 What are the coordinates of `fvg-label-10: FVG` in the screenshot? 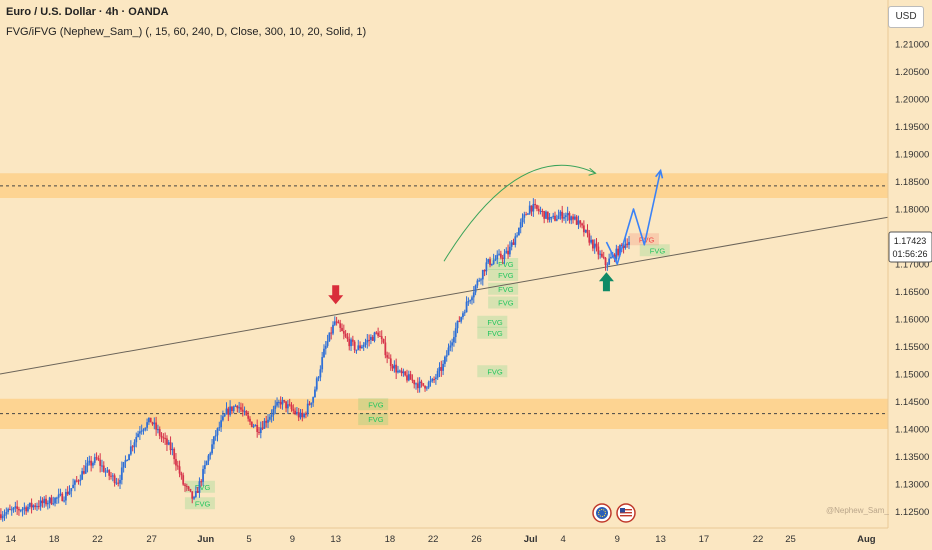 It's located at (506, 264).